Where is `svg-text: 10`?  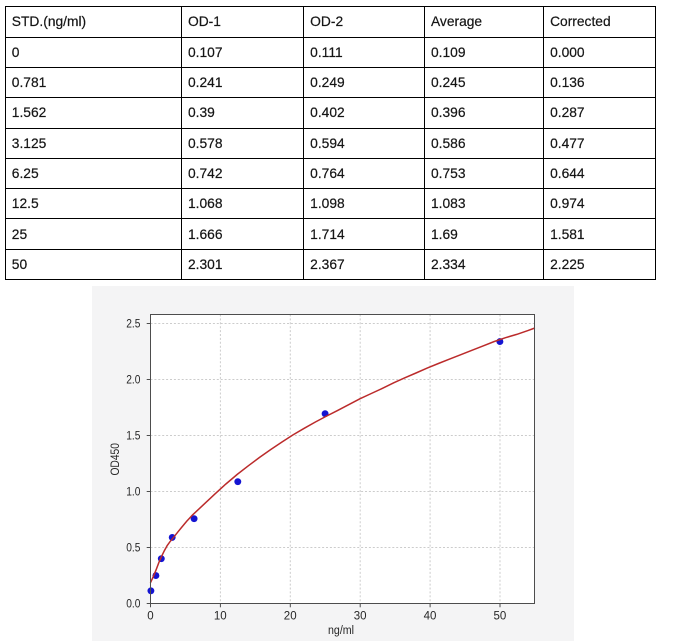 svg-text: 10 is located at coordinates (220, 617).